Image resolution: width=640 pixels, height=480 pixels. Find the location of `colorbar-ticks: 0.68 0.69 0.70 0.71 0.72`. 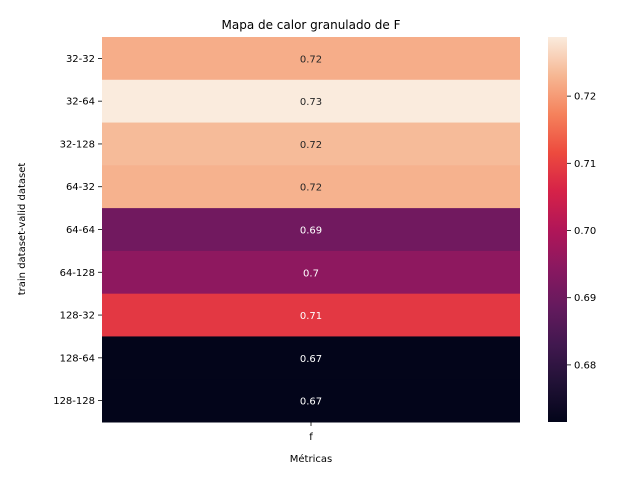

colorbar-ticks: 0.68 0.69 0.70 0.71 0.72 is located at coordinates (581, 231).